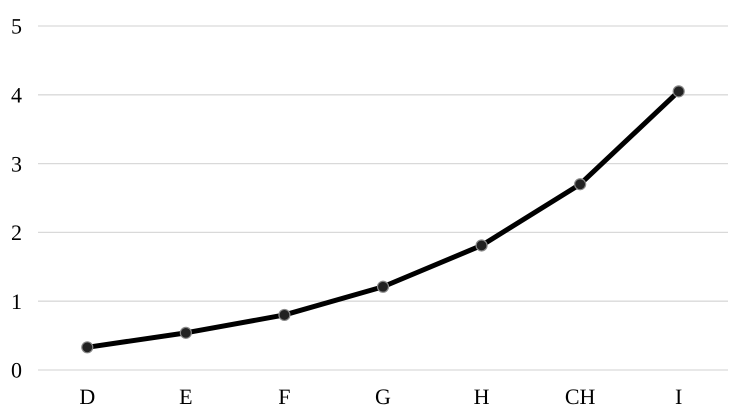 This screenshot has width=734, height=418. Describe the element at coordinates (678, 396) in the screenshot. I see `x-tick-label: I` at that location.